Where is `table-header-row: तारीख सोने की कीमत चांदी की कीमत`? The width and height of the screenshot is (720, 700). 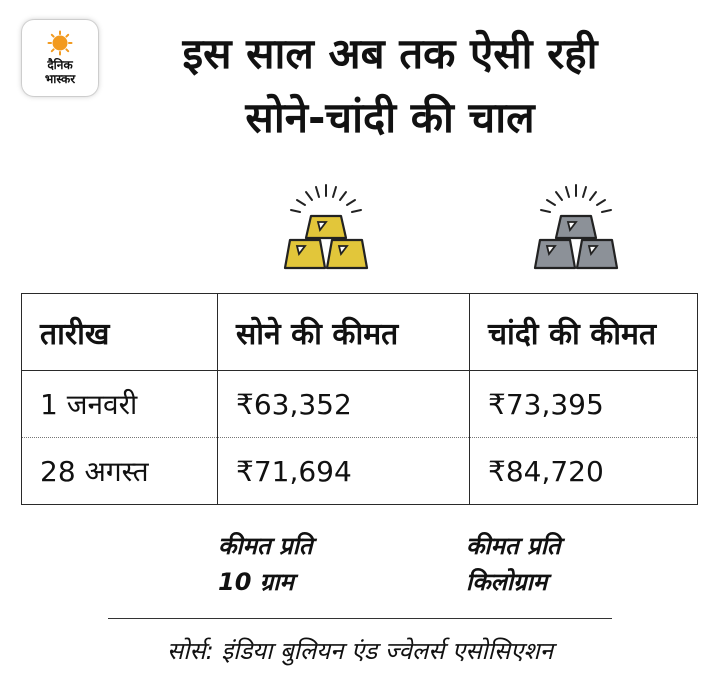
table-header-row: तारीख सोने की कीमत चांदी की कीमत is located at coordinates (359, 332).